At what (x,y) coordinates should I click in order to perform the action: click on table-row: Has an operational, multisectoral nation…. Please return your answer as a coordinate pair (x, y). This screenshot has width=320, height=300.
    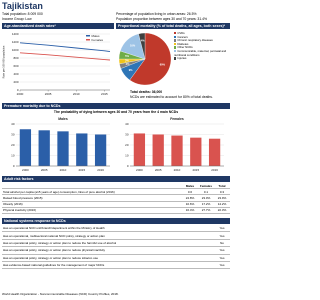
    Looking at the image, I should click on (116, 235).